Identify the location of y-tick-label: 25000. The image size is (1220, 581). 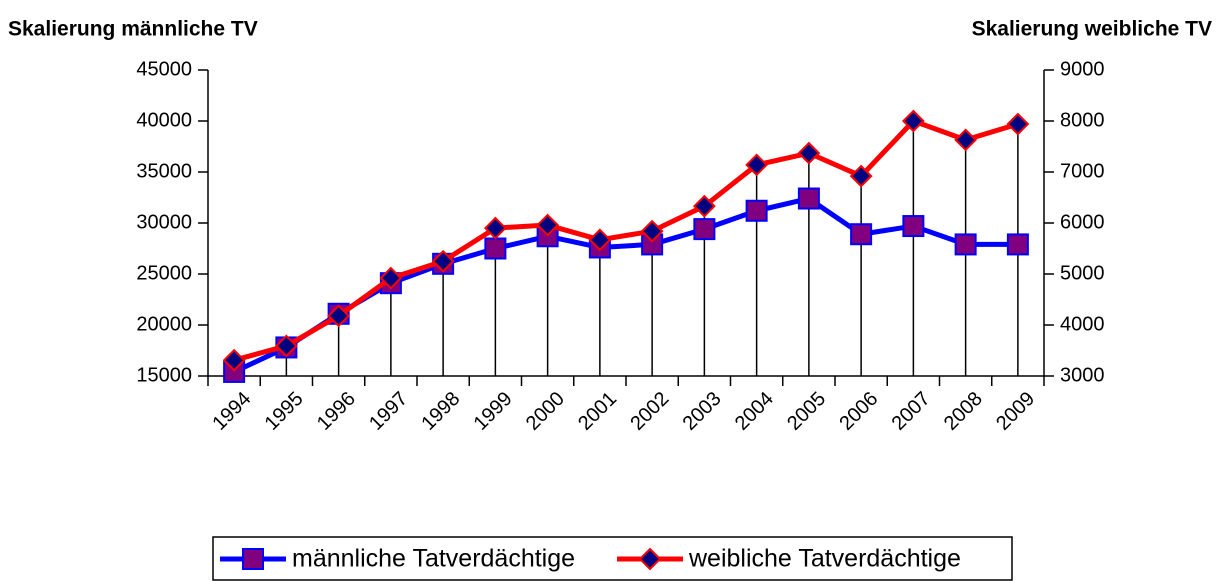
(164, 273).